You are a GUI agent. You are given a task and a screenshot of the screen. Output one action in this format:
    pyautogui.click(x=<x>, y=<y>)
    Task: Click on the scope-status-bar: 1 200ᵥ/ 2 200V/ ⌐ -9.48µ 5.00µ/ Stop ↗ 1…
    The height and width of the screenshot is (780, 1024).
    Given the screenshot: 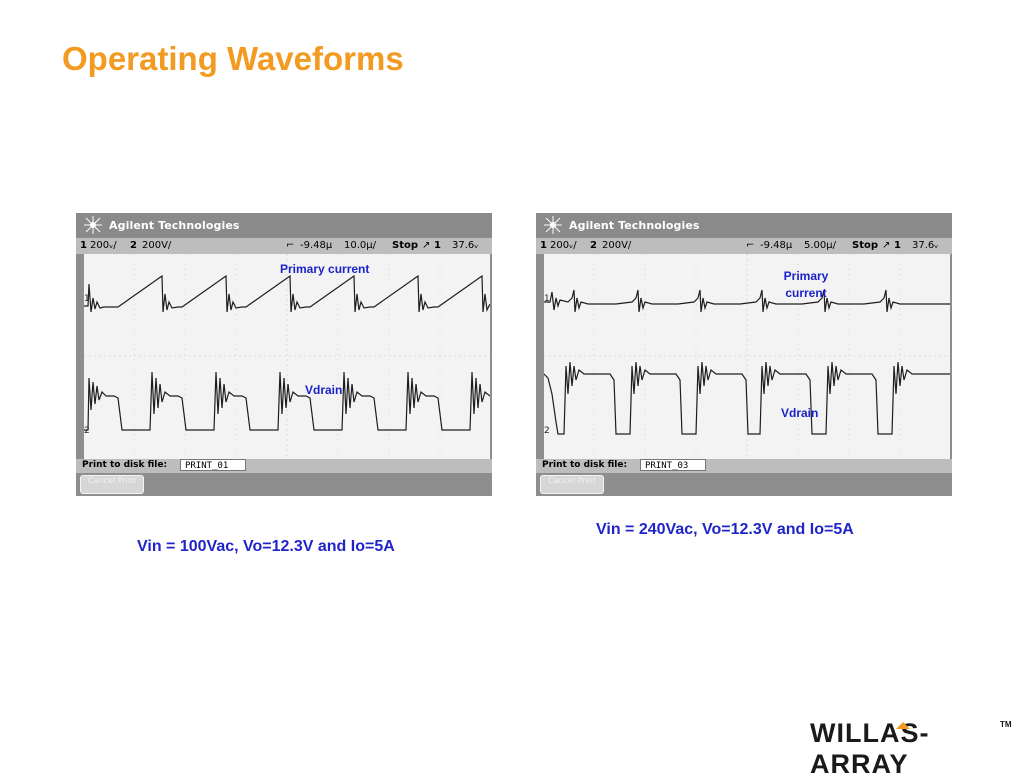 What is the action you would take?
    pyautogui.click(x=744, y=246)
    